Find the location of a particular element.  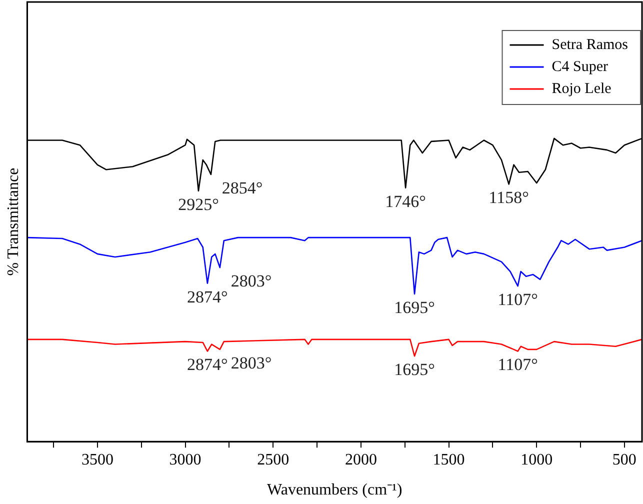

legend-label: Setra Ramos is located at coordinates (590, 44).